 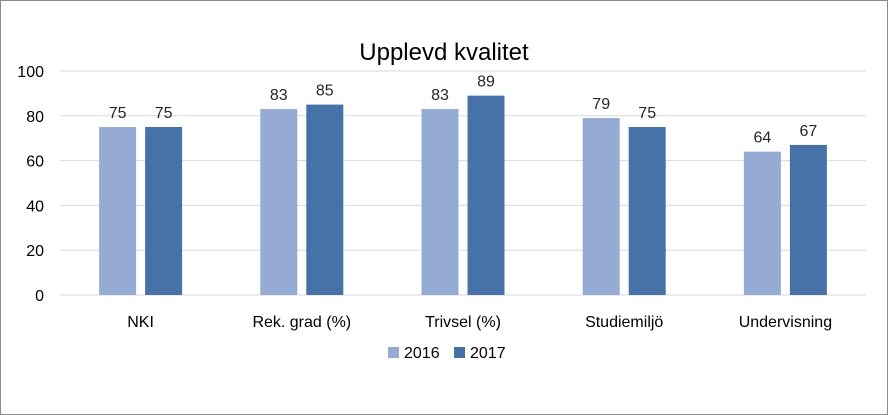 What do you see at coordinates (486, 82) in the screenshot?
I see `data-label: 89` at bounding box center [486, 82].